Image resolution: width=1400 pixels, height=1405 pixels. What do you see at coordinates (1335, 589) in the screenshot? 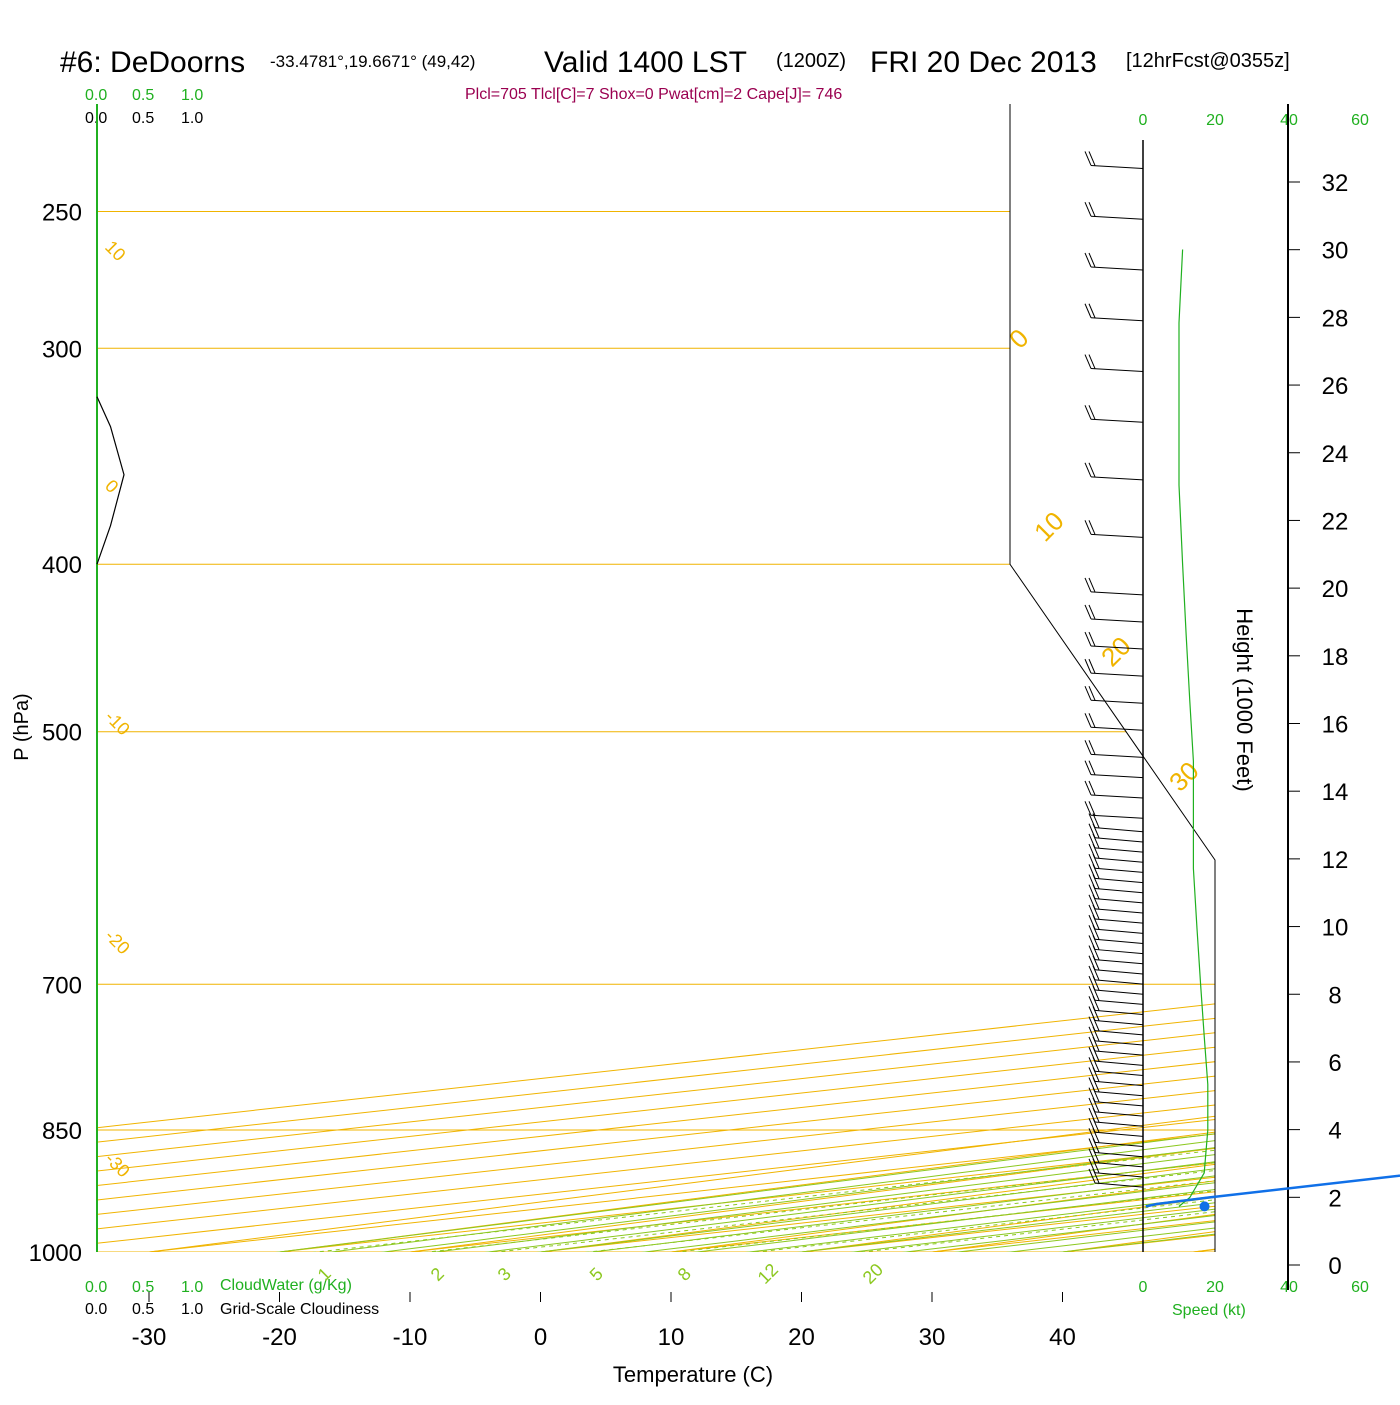
I see `height-tick-label: 20` at bounding box center [1335, 589].